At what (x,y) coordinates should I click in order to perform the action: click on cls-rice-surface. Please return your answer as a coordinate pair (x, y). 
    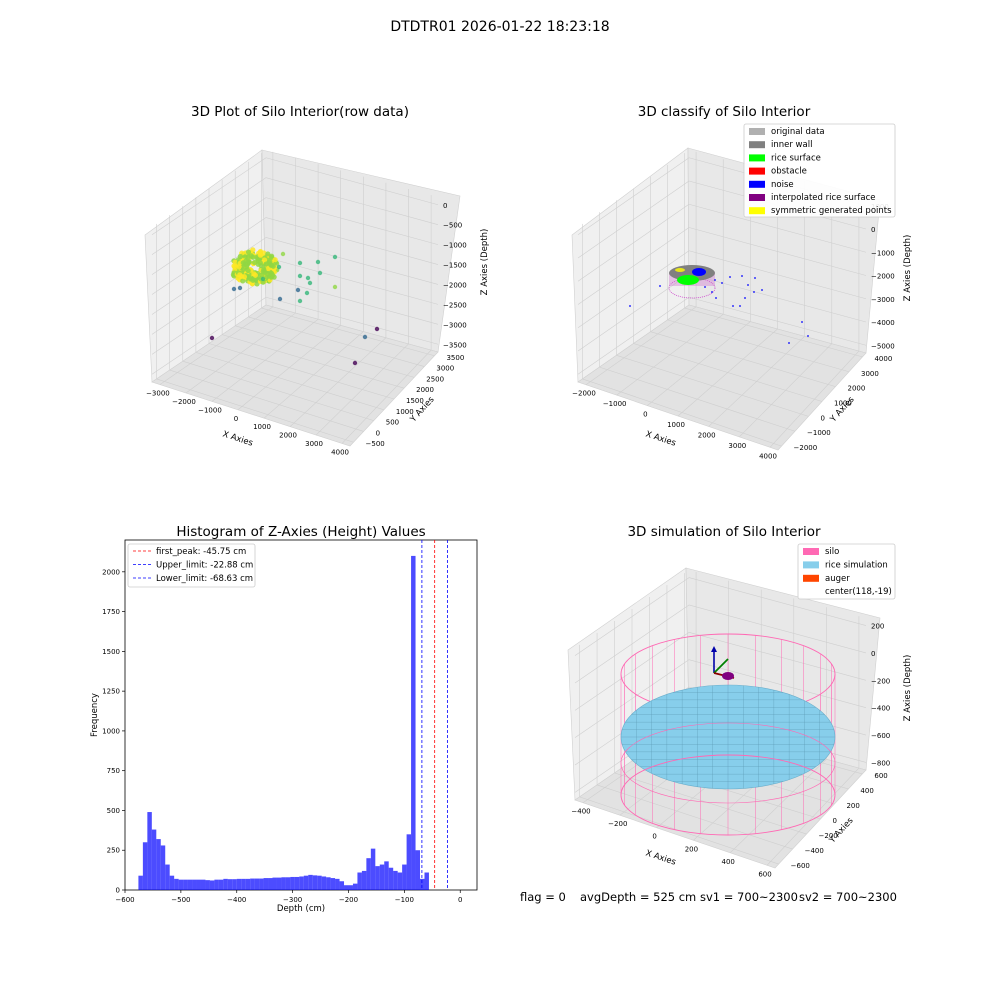
    Looking at the image, I should click on (688, 280).